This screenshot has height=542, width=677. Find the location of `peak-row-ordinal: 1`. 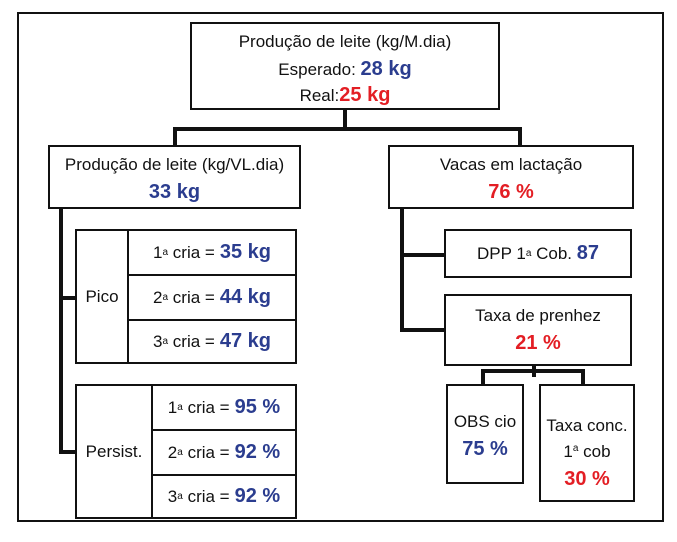

peak-row-ordinal: 1 is located at coordinates (158, 252).